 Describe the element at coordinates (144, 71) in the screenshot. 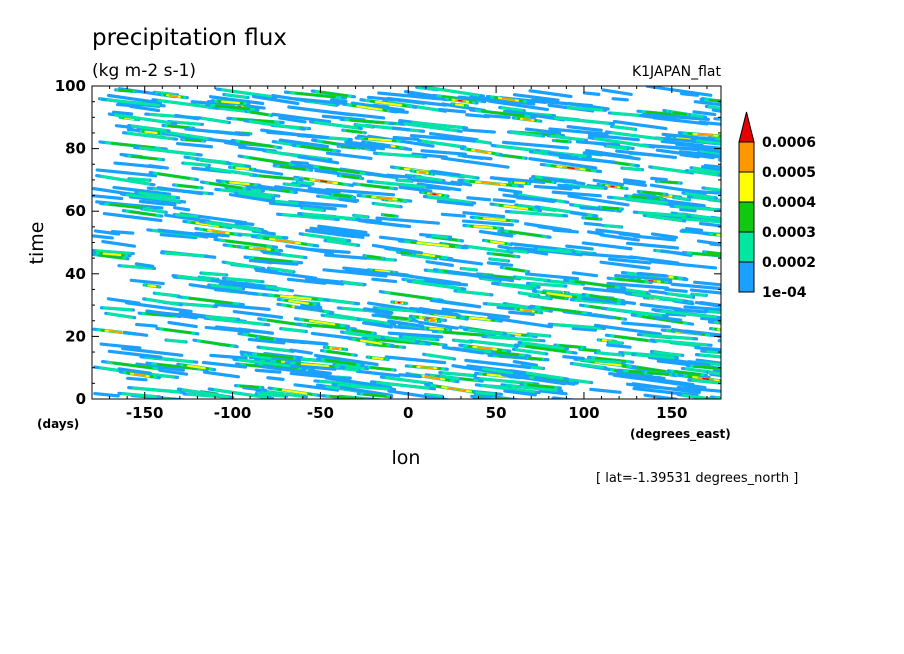

I see `chart-units: (kg m-2 s-1)` at that location.